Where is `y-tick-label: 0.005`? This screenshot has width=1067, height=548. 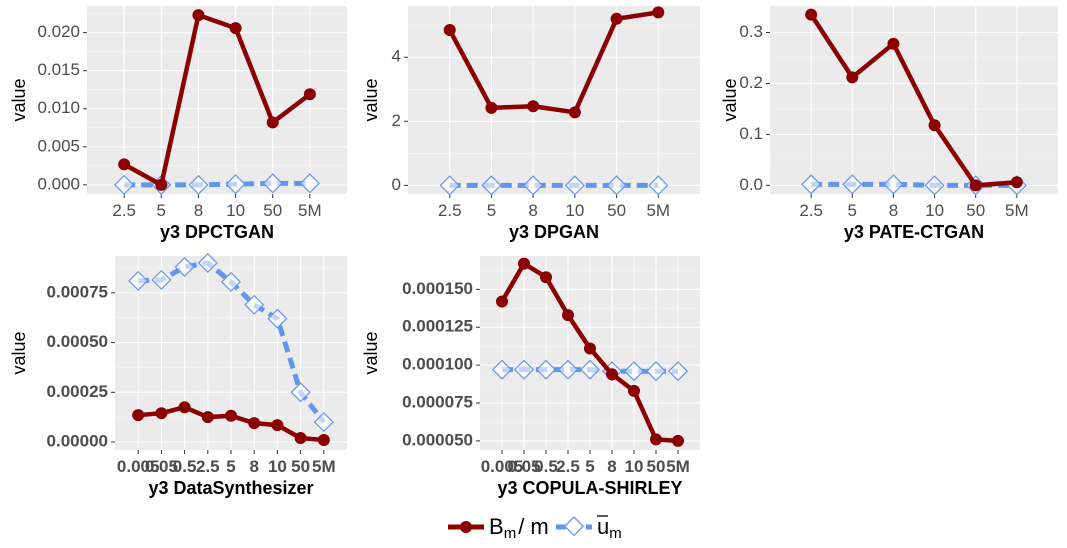
y-tick-label: 0.005 is located at coordinates (58, 145).